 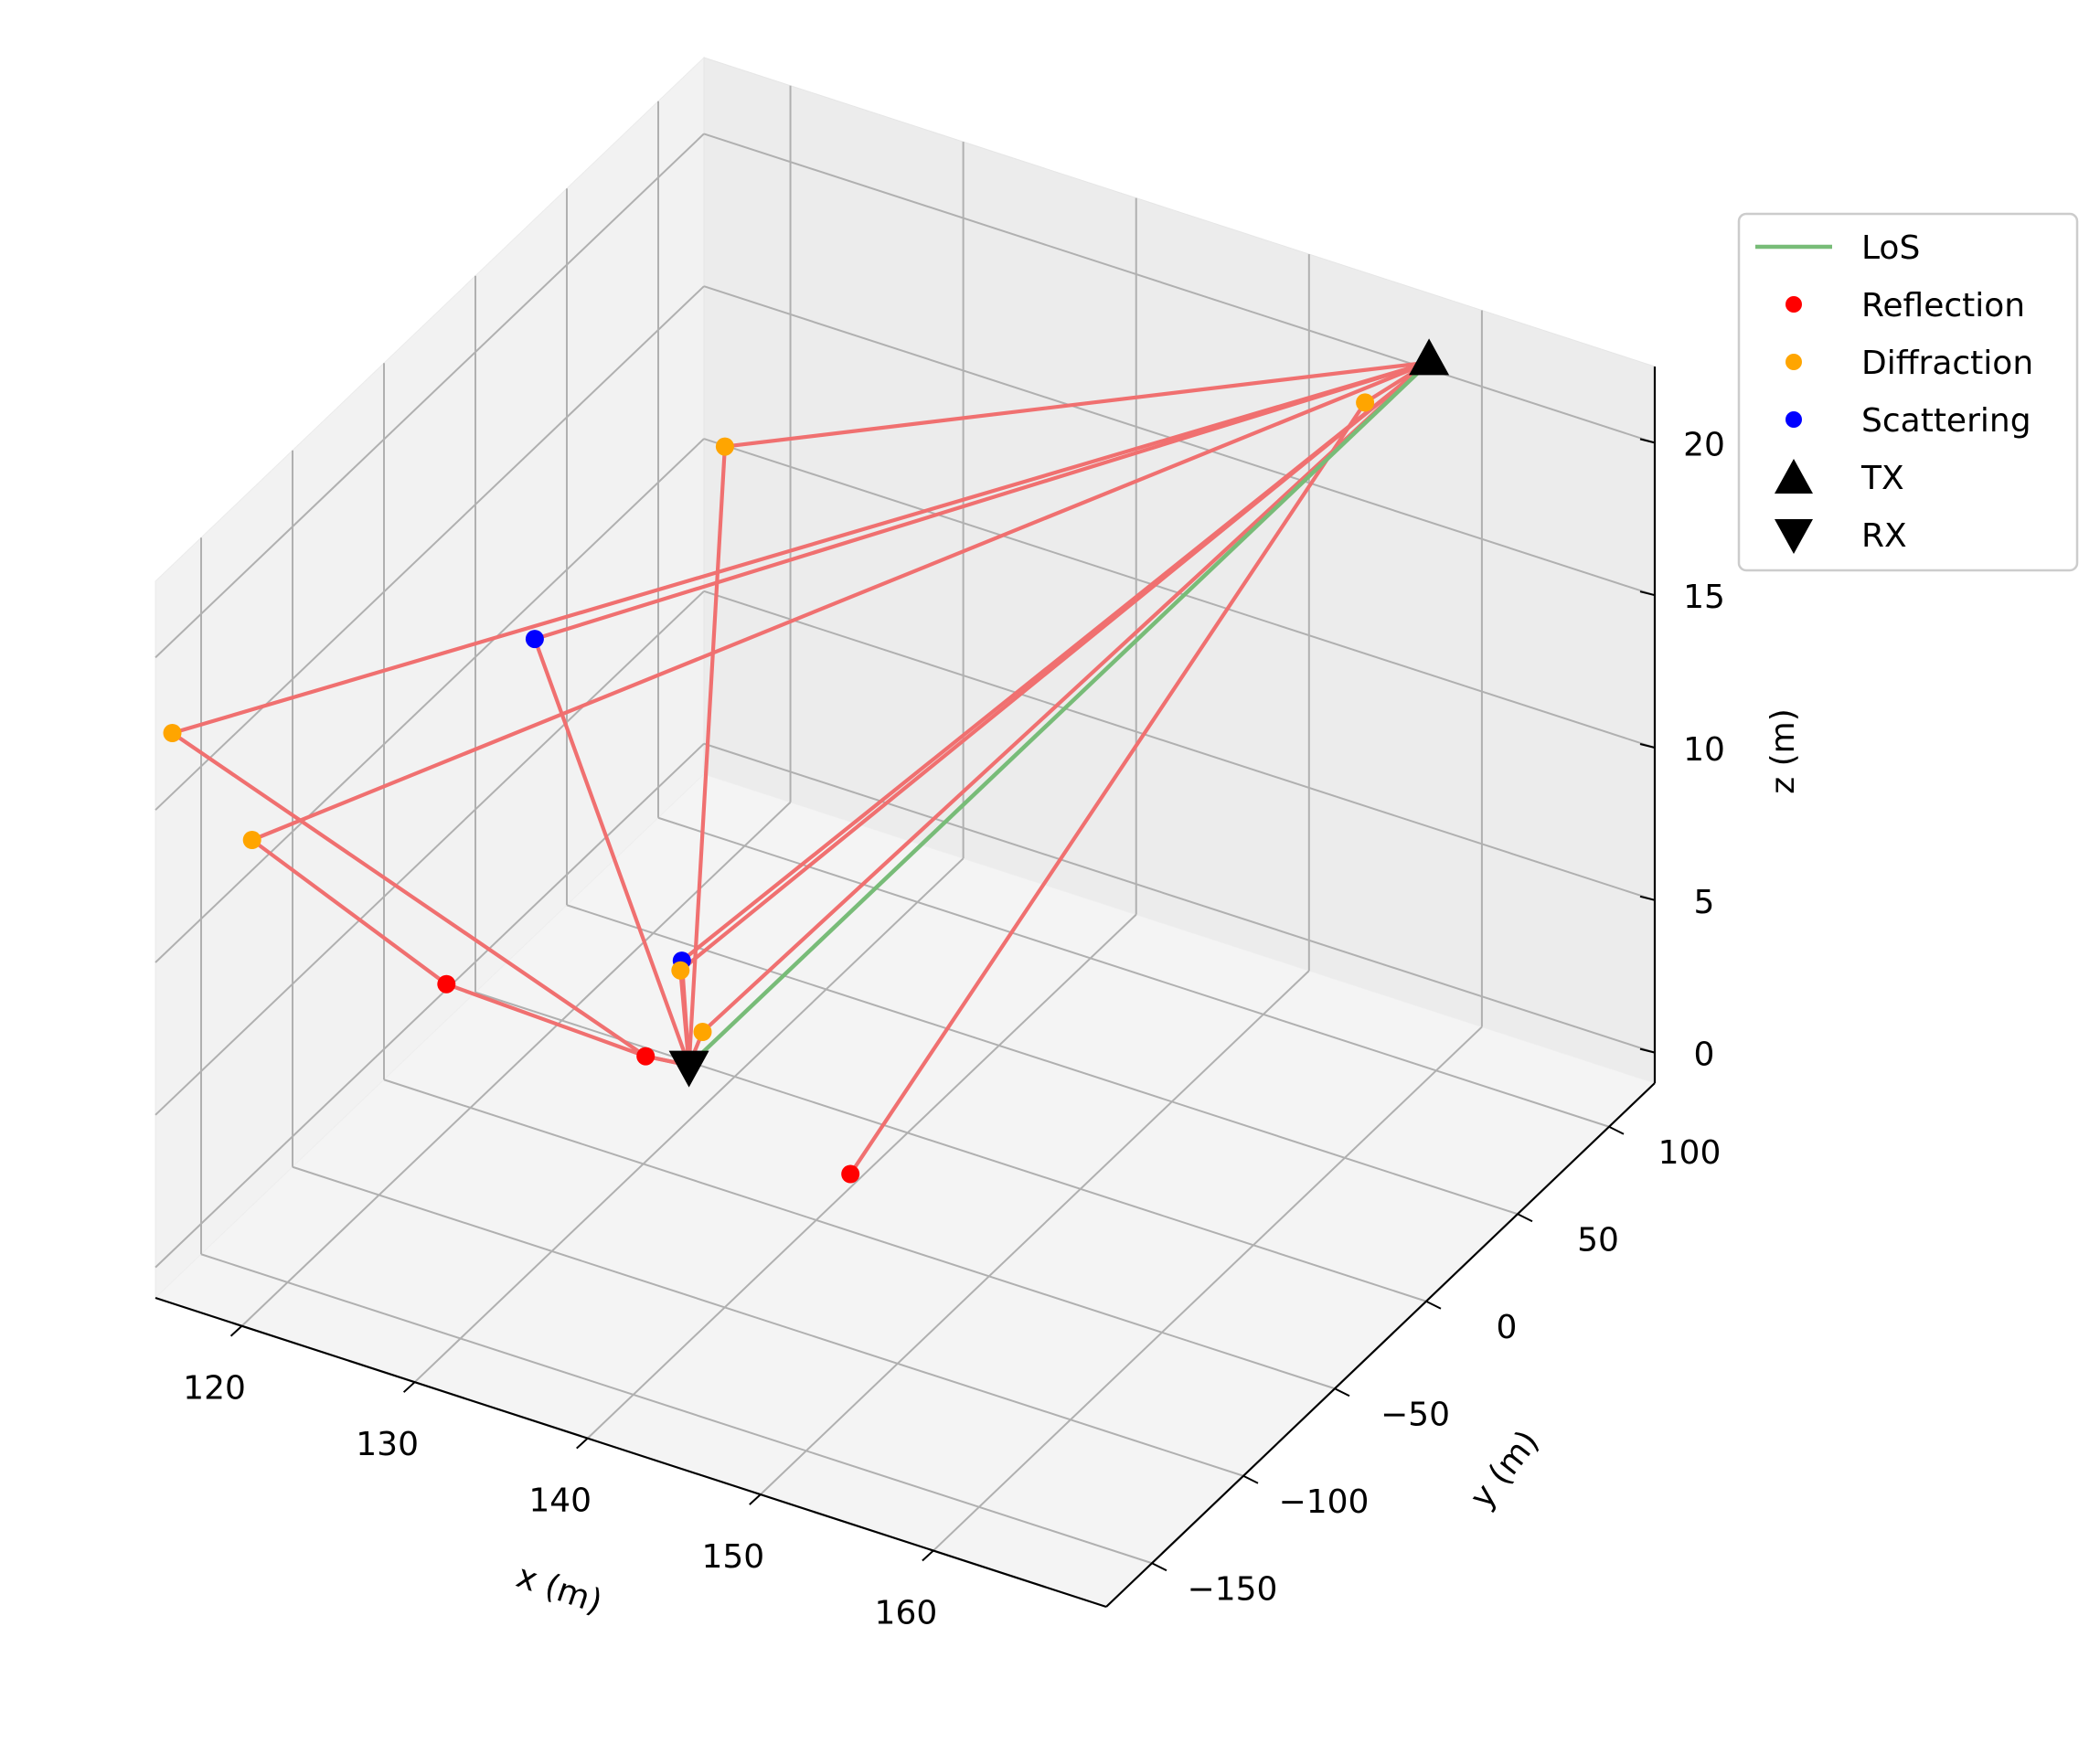 I want to click on y-tick-label: 100, so click(x=1690, y=1153).